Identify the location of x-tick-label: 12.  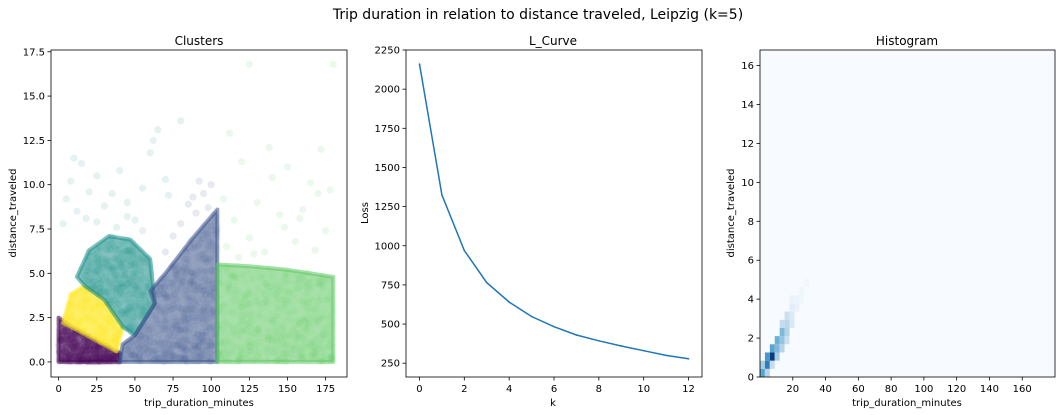
(688, 389).